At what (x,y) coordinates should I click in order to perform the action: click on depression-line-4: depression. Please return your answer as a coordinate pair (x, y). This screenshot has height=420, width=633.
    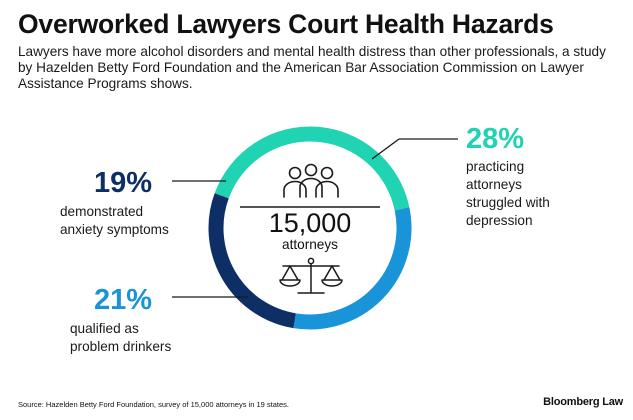
    Looking at the image, I should click on (499, 220).